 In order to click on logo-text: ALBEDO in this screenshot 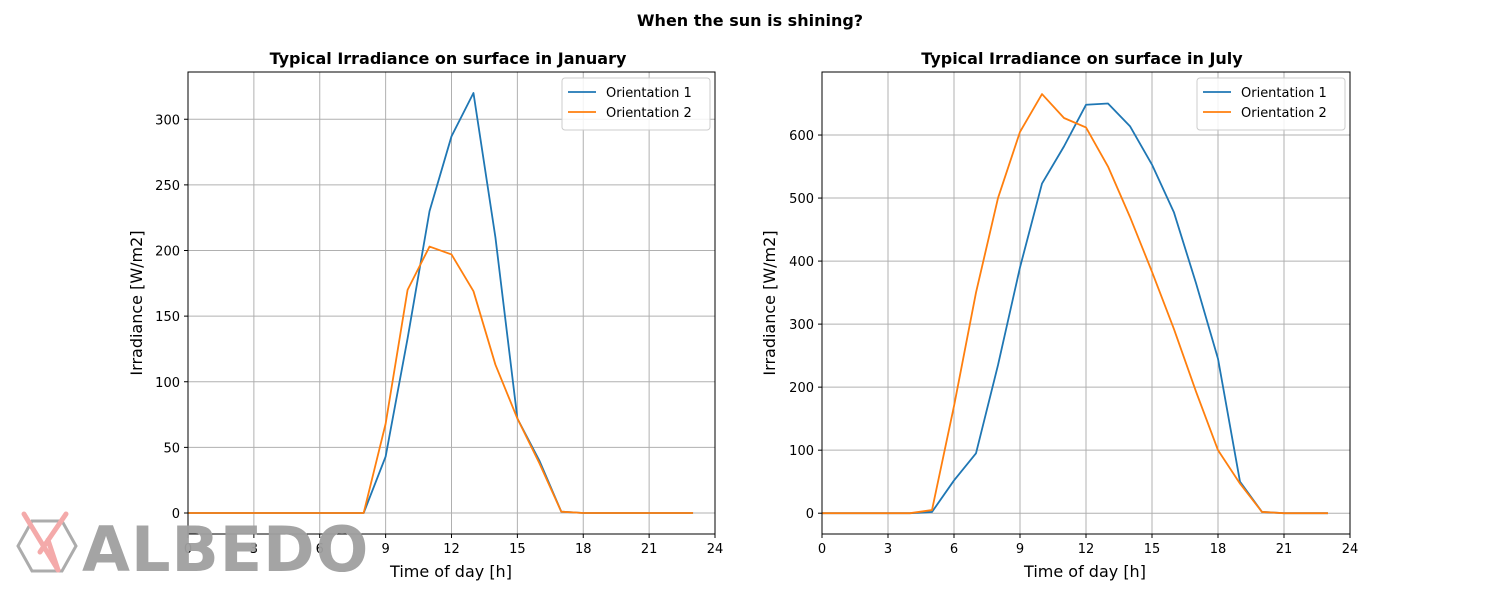, I will do `click(225, 549)`.